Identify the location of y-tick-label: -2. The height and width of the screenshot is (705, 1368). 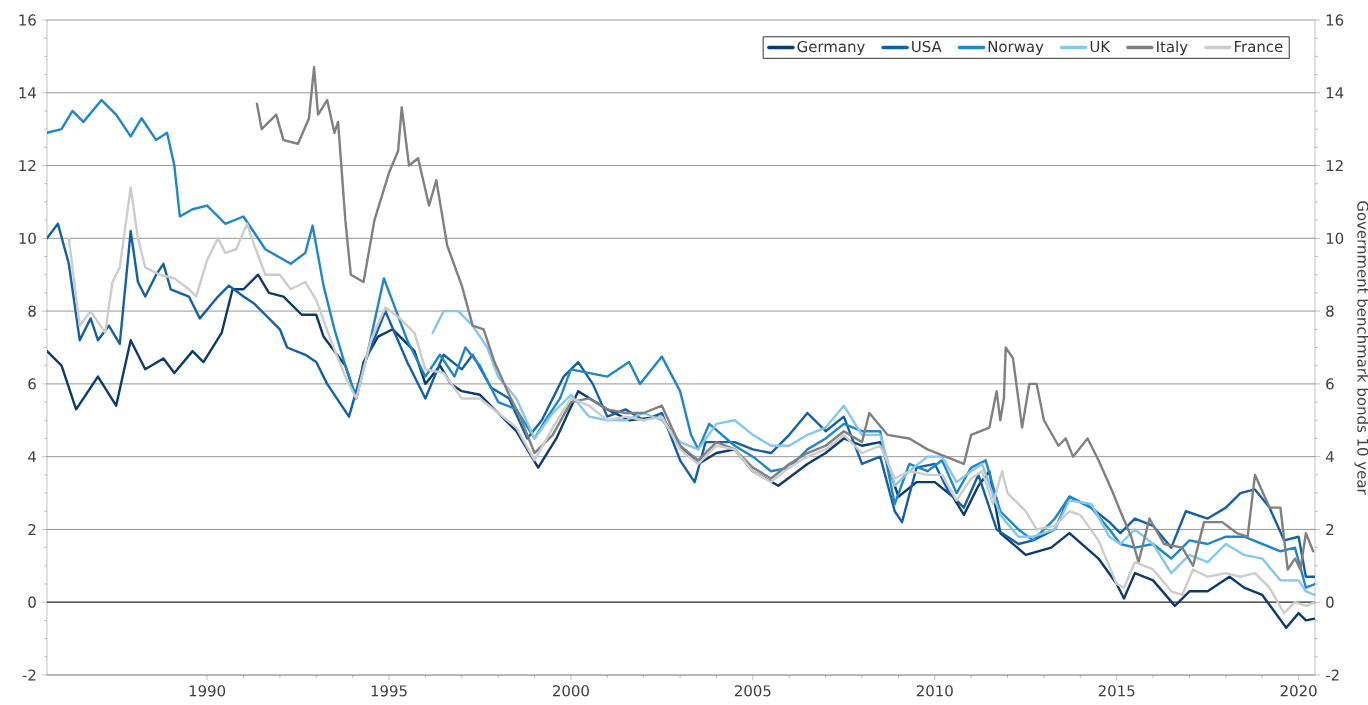
(29, 675).